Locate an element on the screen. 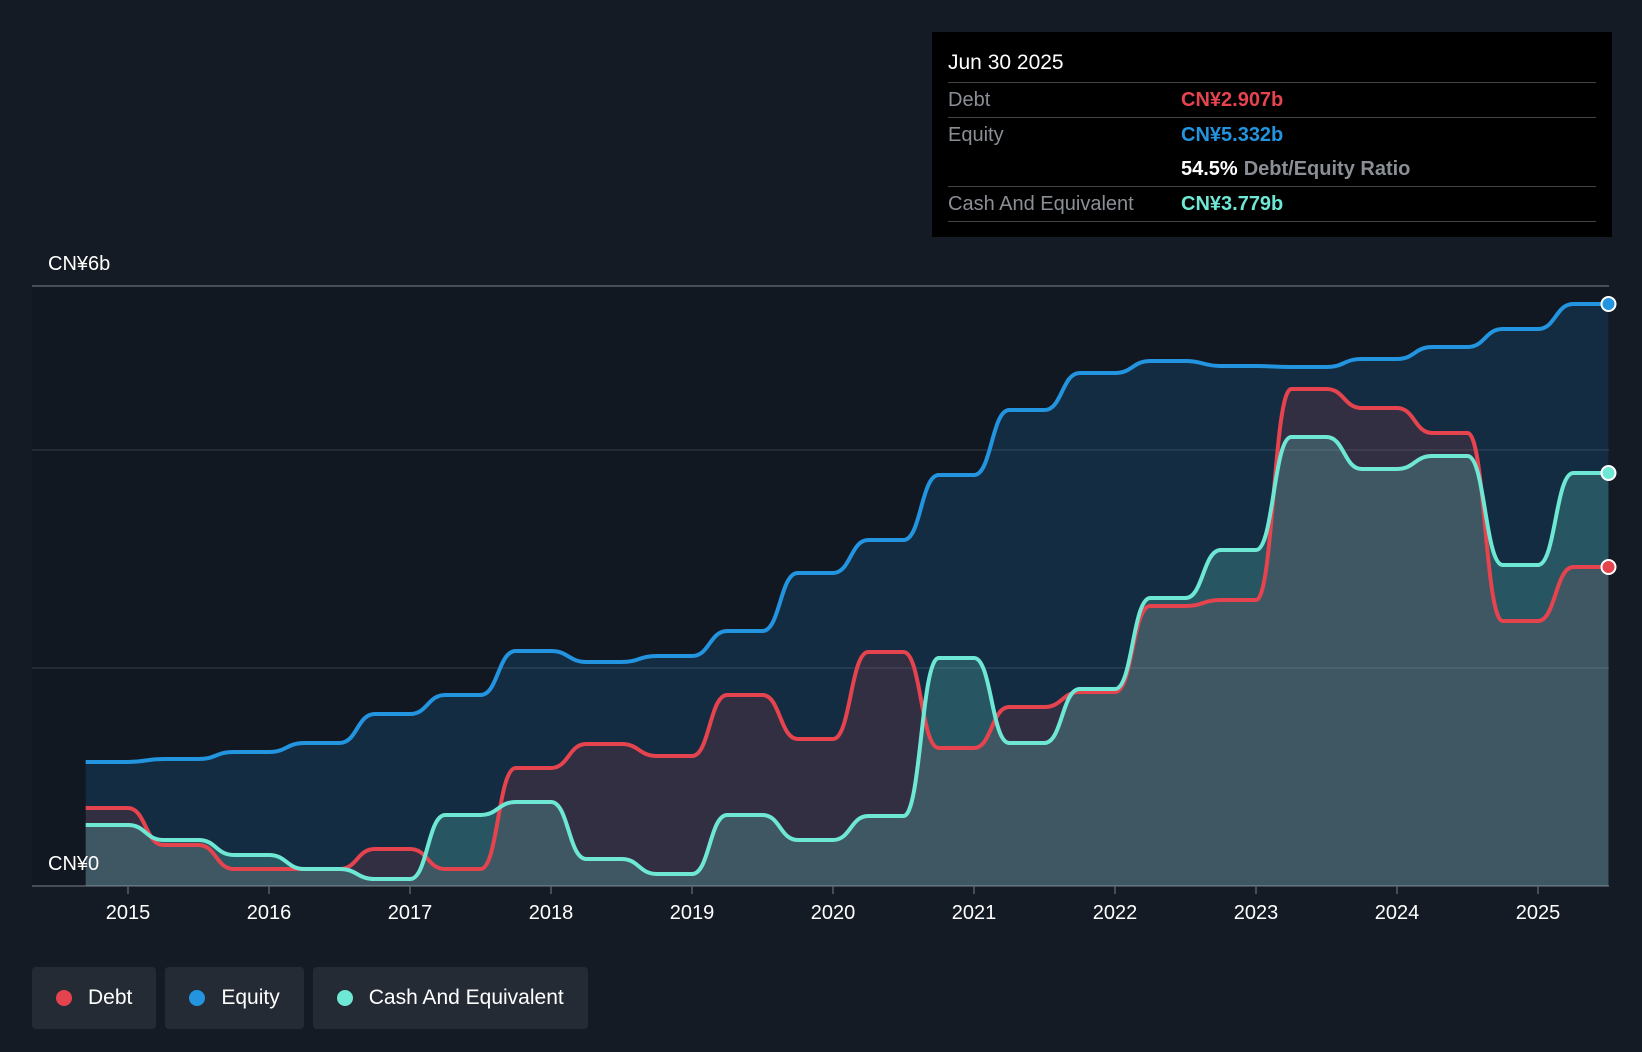 Image resolution: width=1642 pixels, height=1052 pixels. x-tick-label: 2015 is located at coordinates (128, 913).